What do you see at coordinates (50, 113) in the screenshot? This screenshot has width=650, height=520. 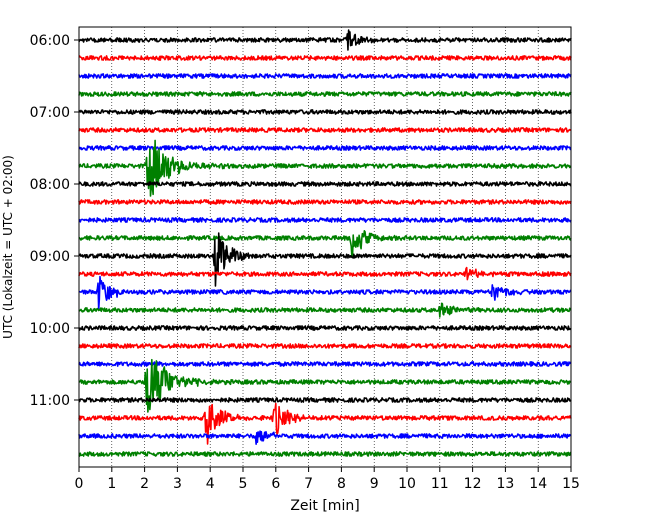 I see `y-tick-label-1: 07:00` at bounding box center [50, 113].